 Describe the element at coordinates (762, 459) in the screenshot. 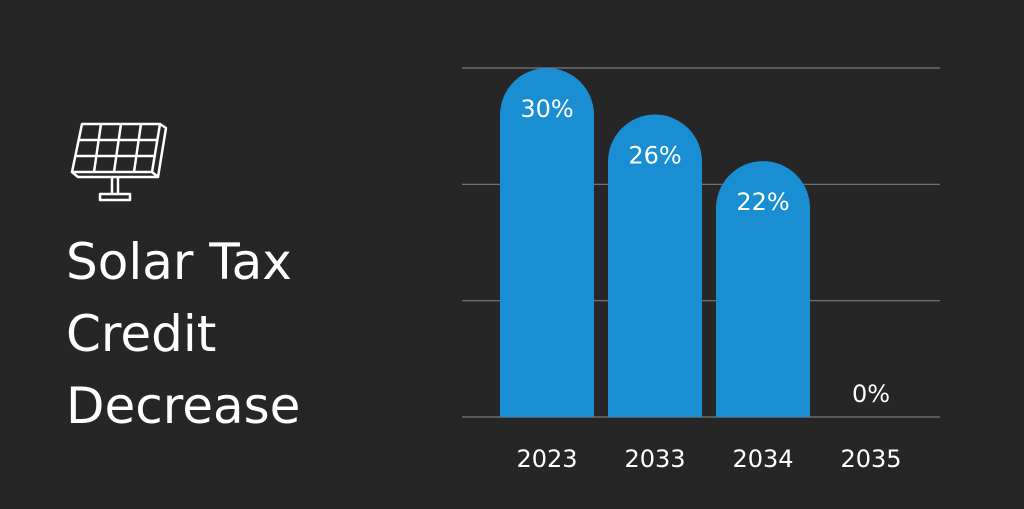

I see `x-tick-label: 2034` at that location.